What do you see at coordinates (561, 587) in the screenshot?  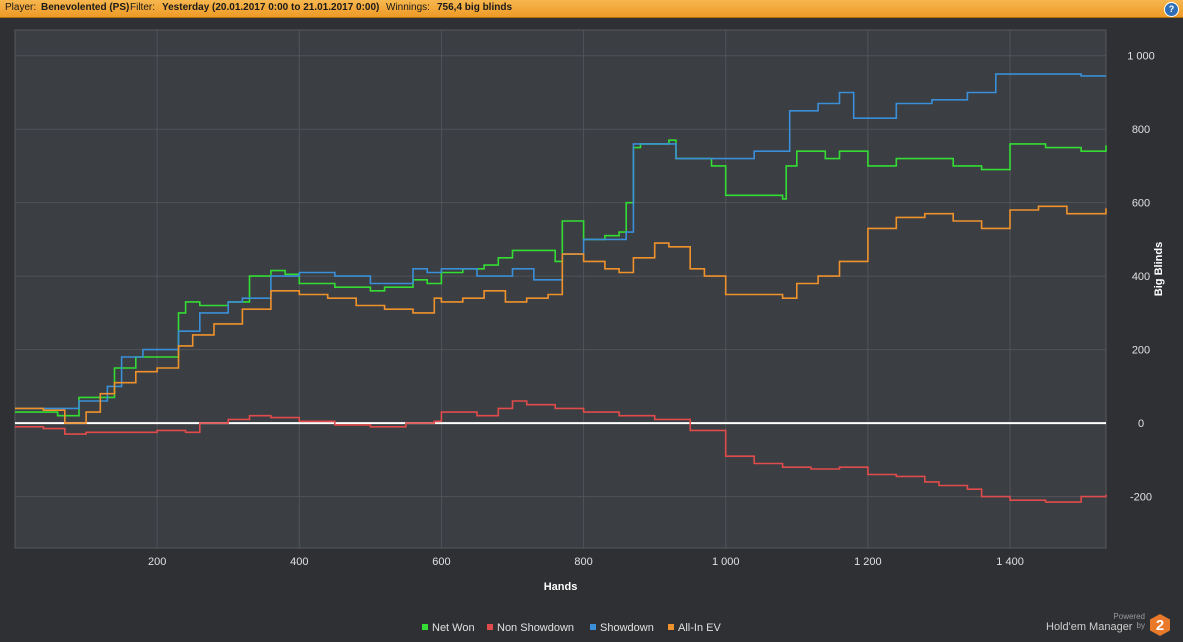 I see `x-axis-label: Hands` at bounding box center [561, 587].